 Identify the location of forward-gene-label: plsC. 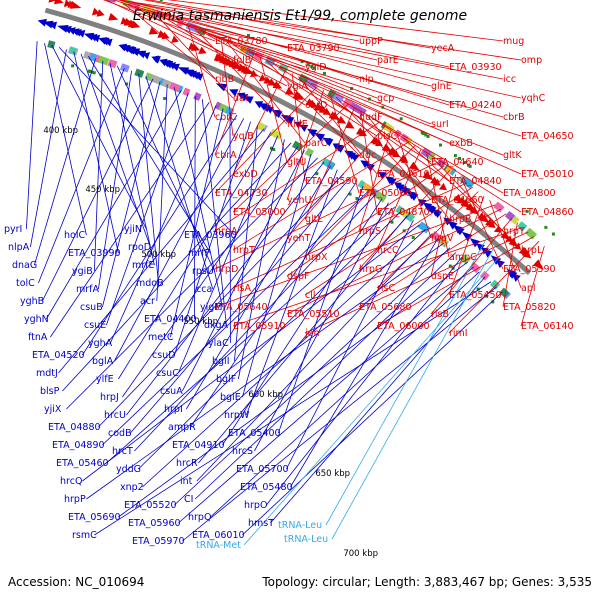
(387, 136).